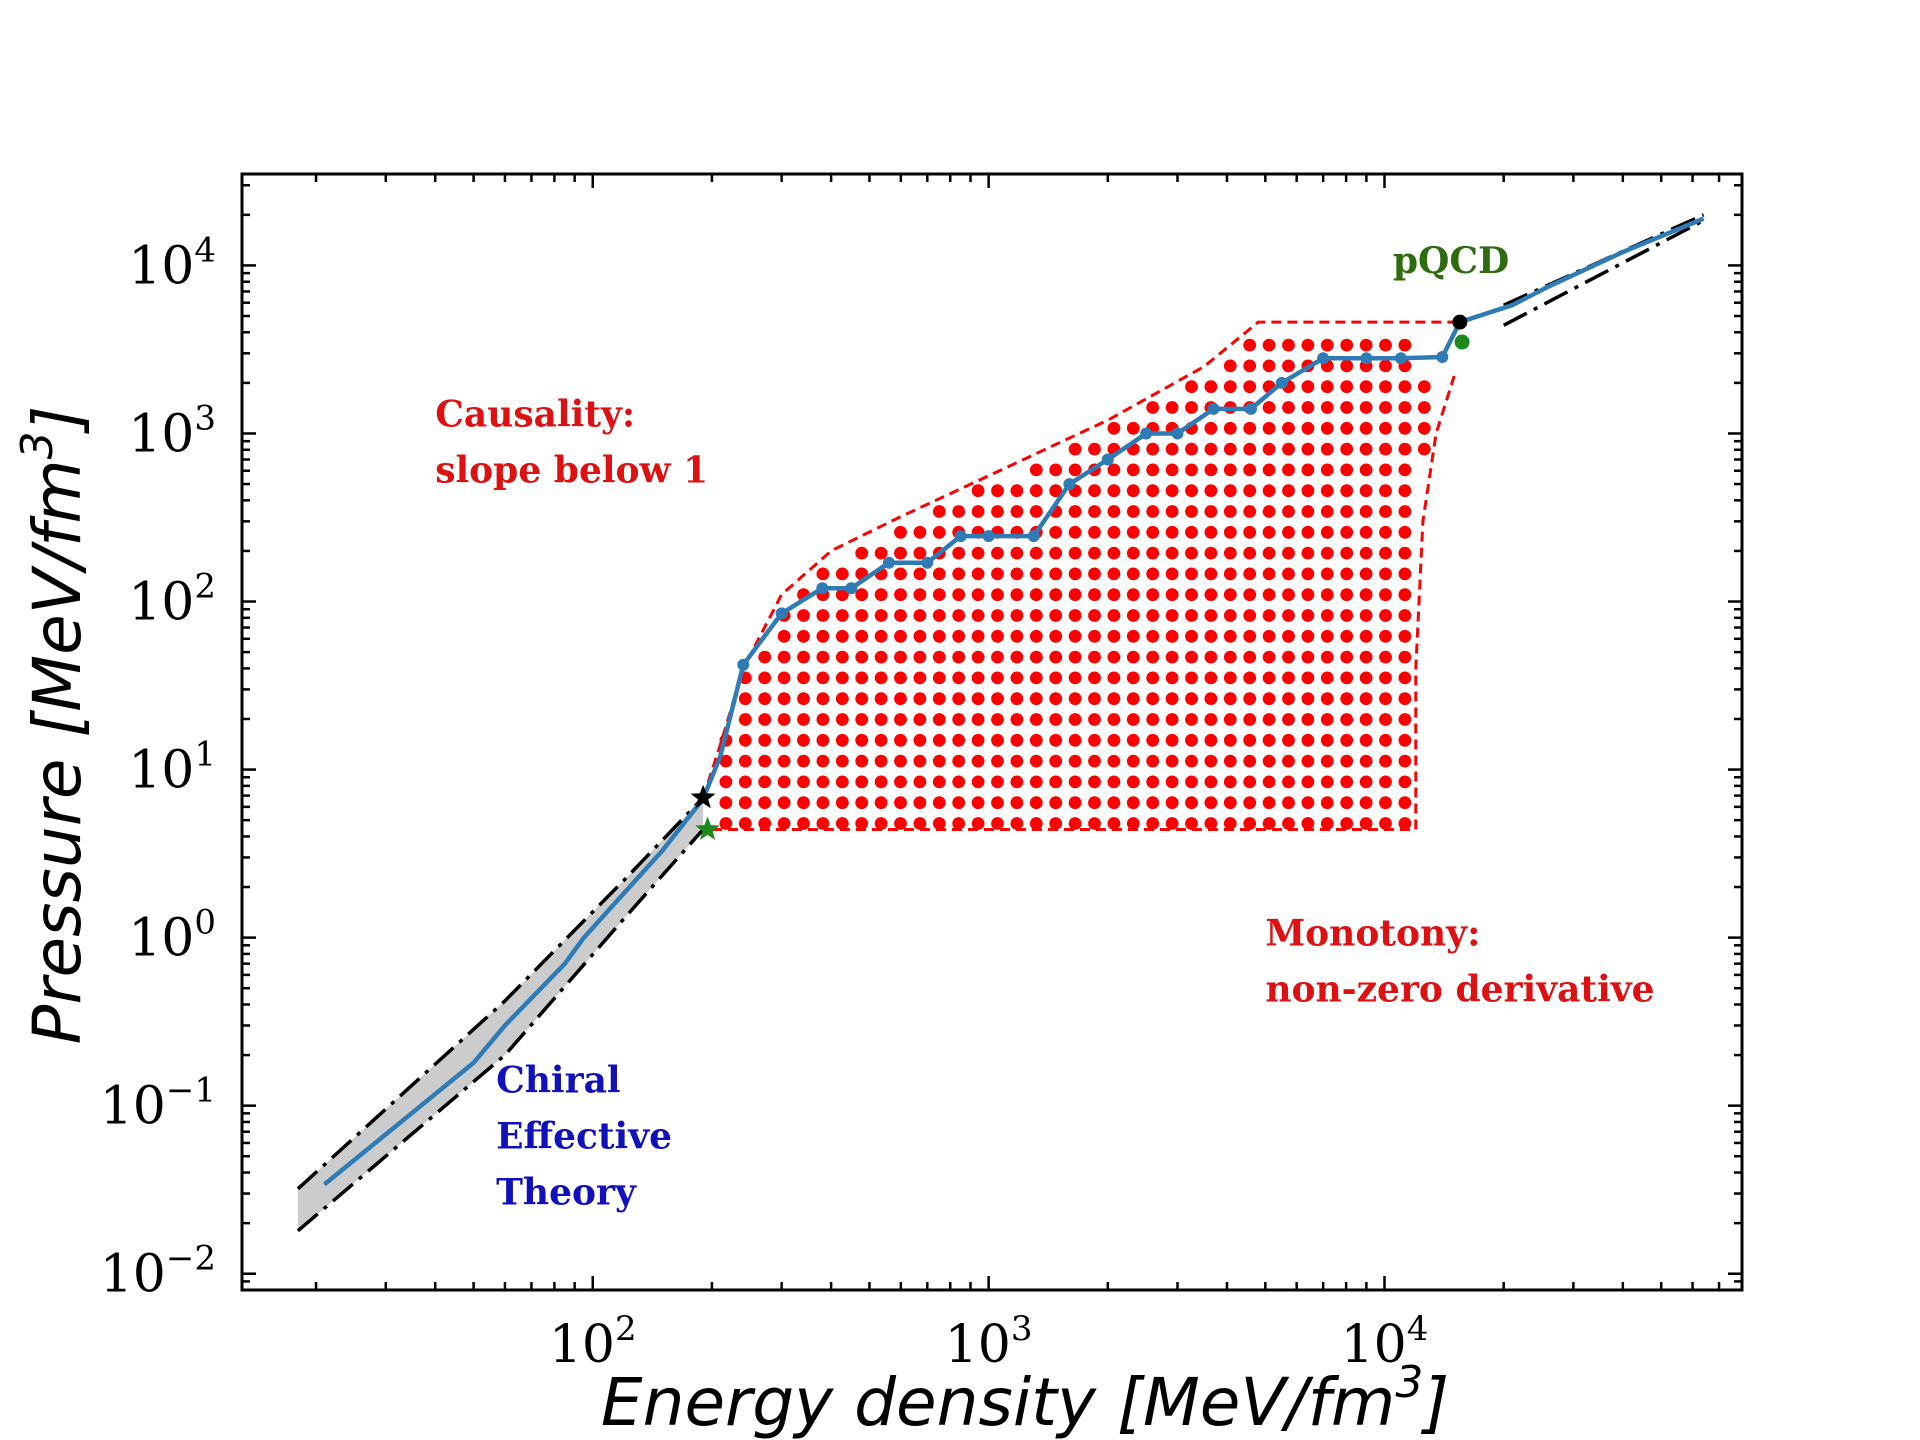  What do you see at coordinates (172, 431) in the screenshot?
I see `y-tick-label: 10³` at bounding box center [172, 431].